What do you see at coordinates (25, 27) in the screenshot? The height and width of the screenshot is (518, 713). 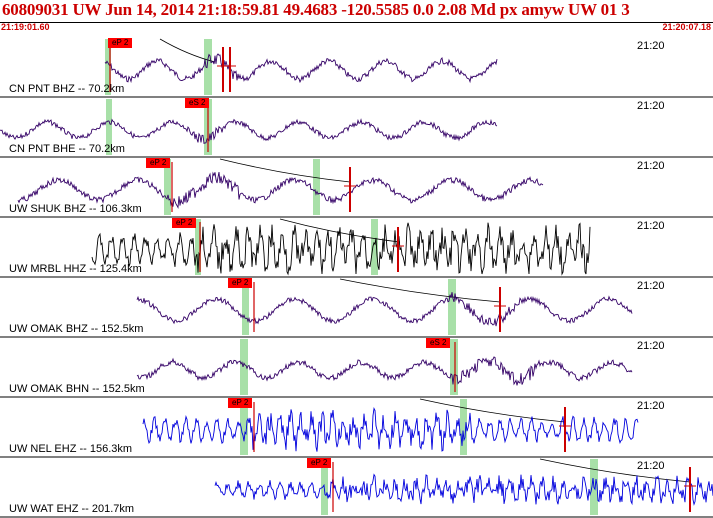 I see `window-start-time: 21:19:01.60` at bounding box center [25, 27].